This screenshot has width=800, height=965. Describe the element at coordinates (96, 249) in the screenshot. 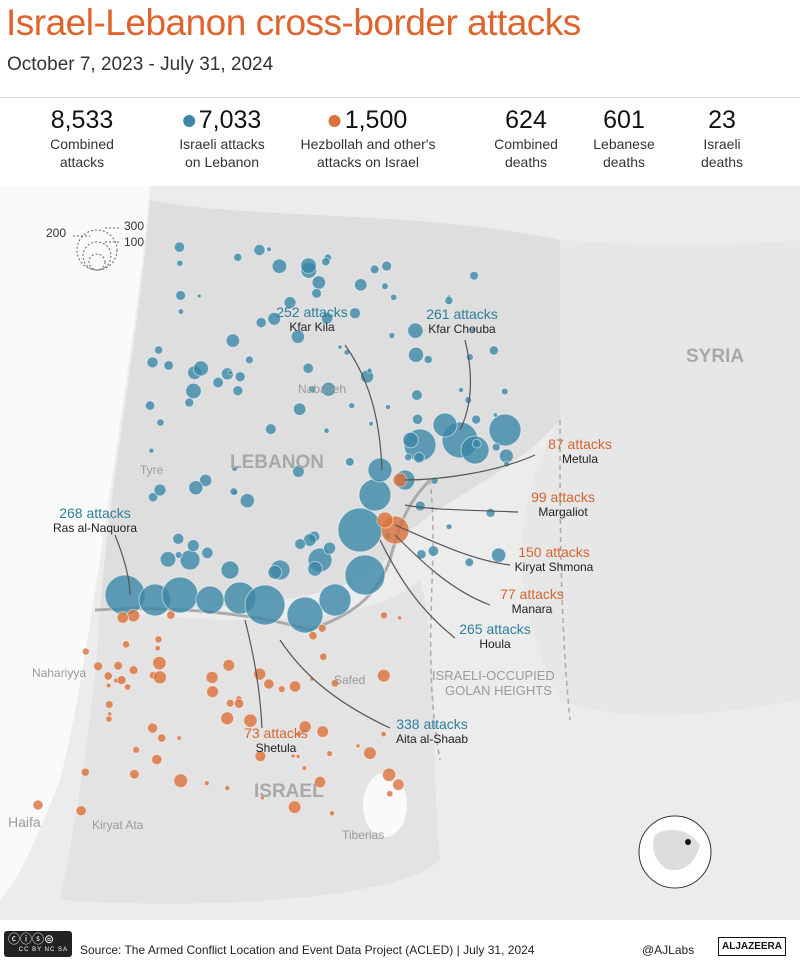

I see `size-legend` at that location.